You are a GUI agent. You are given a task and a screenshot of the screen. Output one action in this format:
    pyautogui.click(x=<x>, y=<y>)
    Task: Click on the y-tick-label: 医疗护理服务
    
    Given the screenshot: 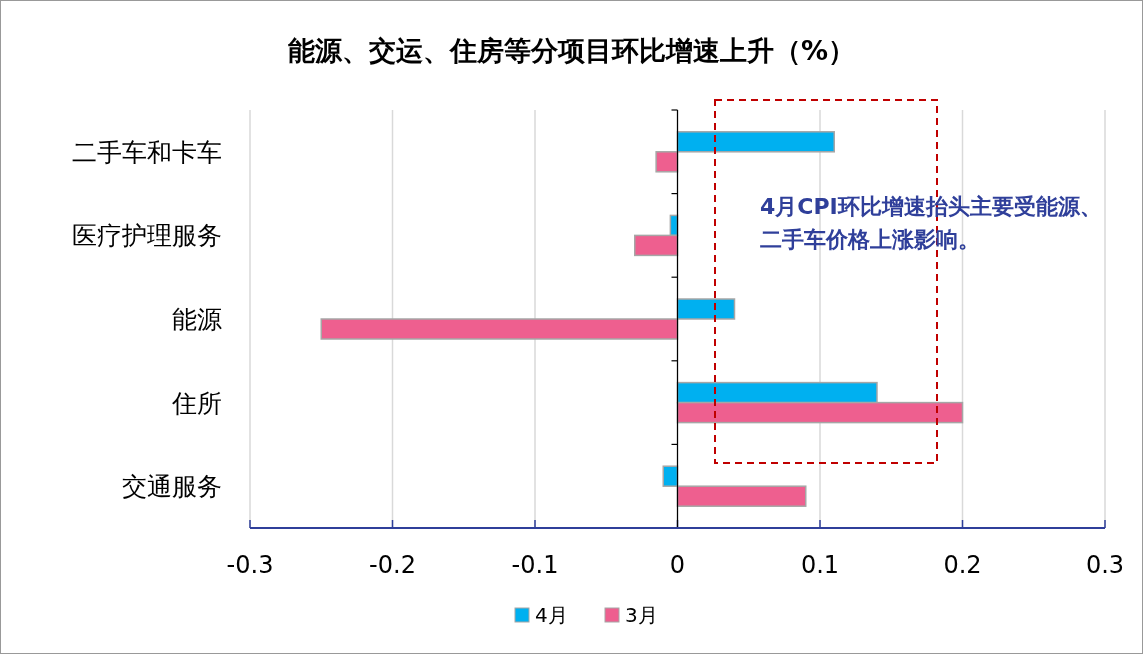 What is the action you would take?
    pyautogui.click(x=147, y=236)
    